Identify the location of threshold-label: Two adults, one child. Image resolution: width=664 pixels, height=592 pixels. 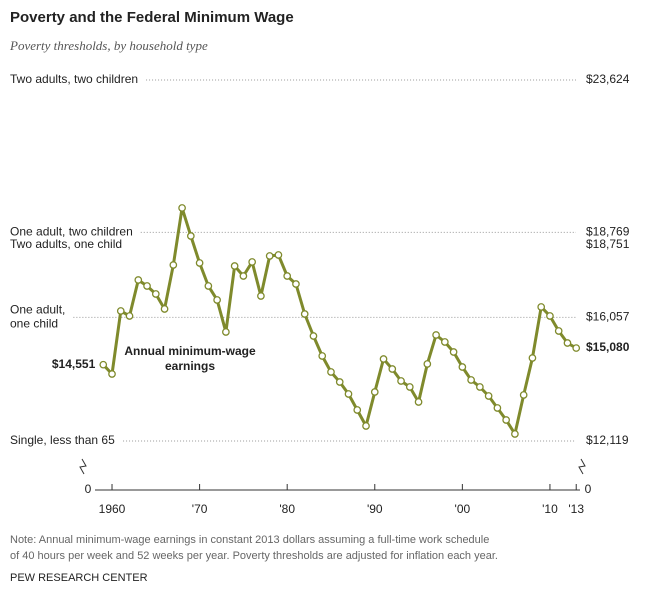
(66, 244).